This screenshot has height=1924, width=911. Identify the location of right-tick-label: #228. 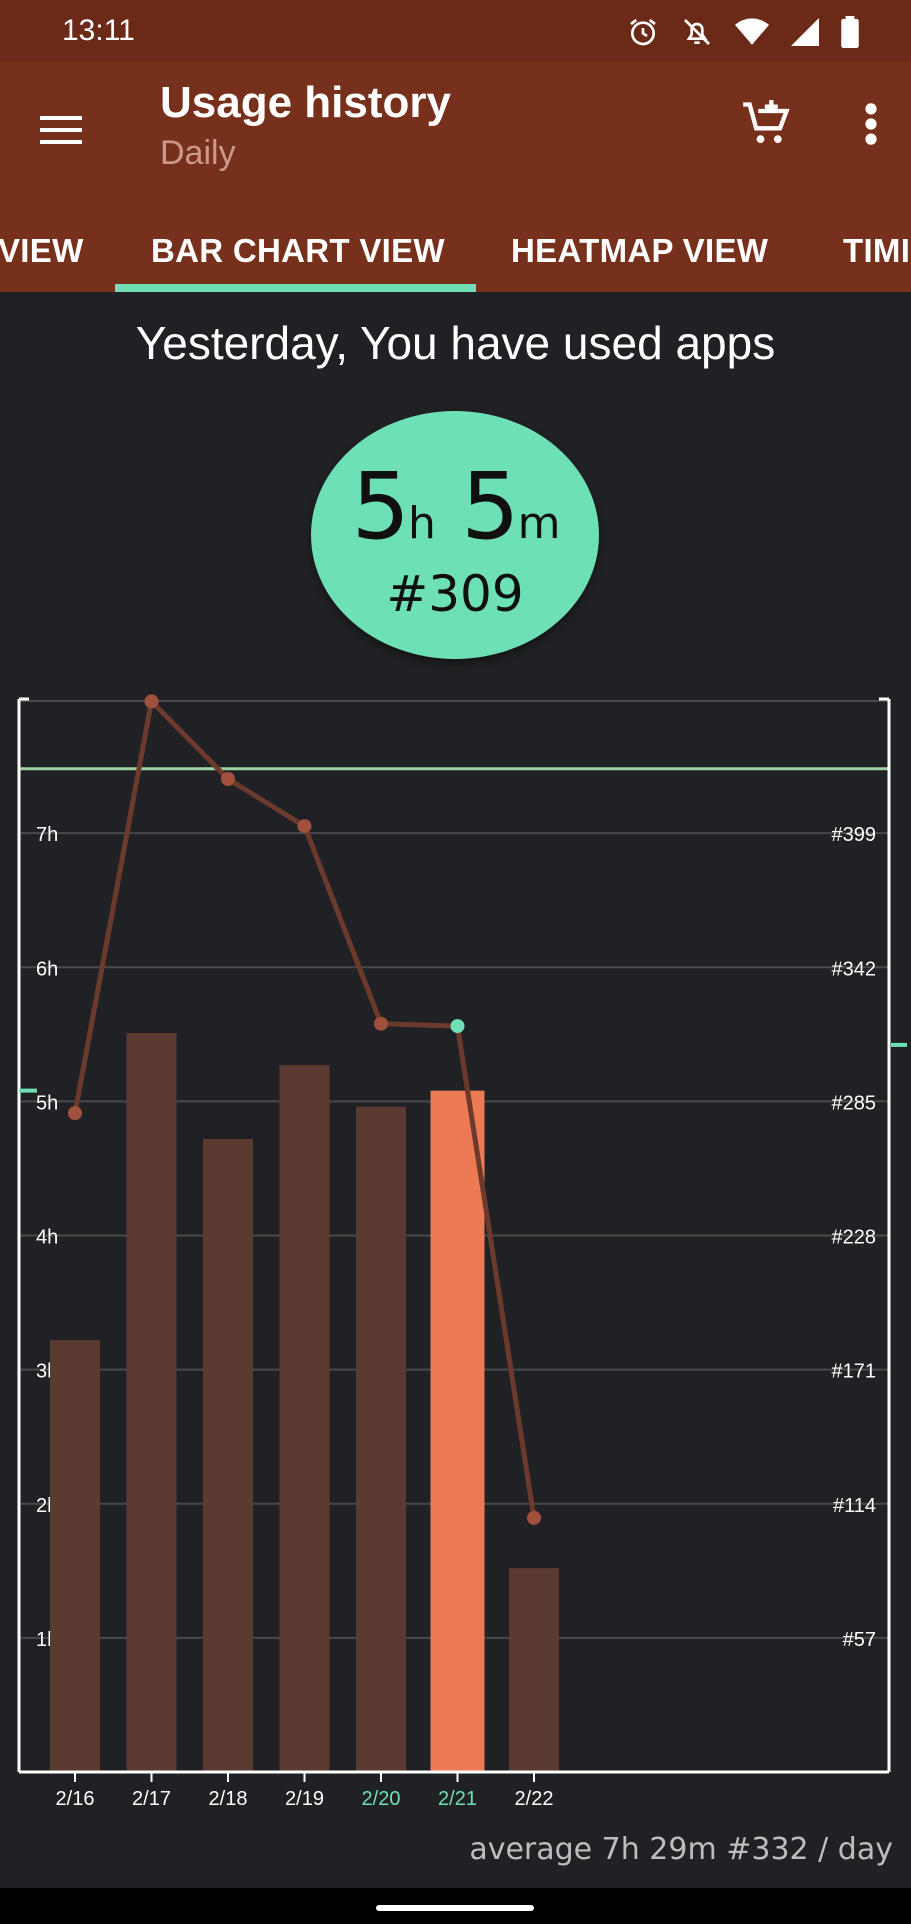
(854, 1238).